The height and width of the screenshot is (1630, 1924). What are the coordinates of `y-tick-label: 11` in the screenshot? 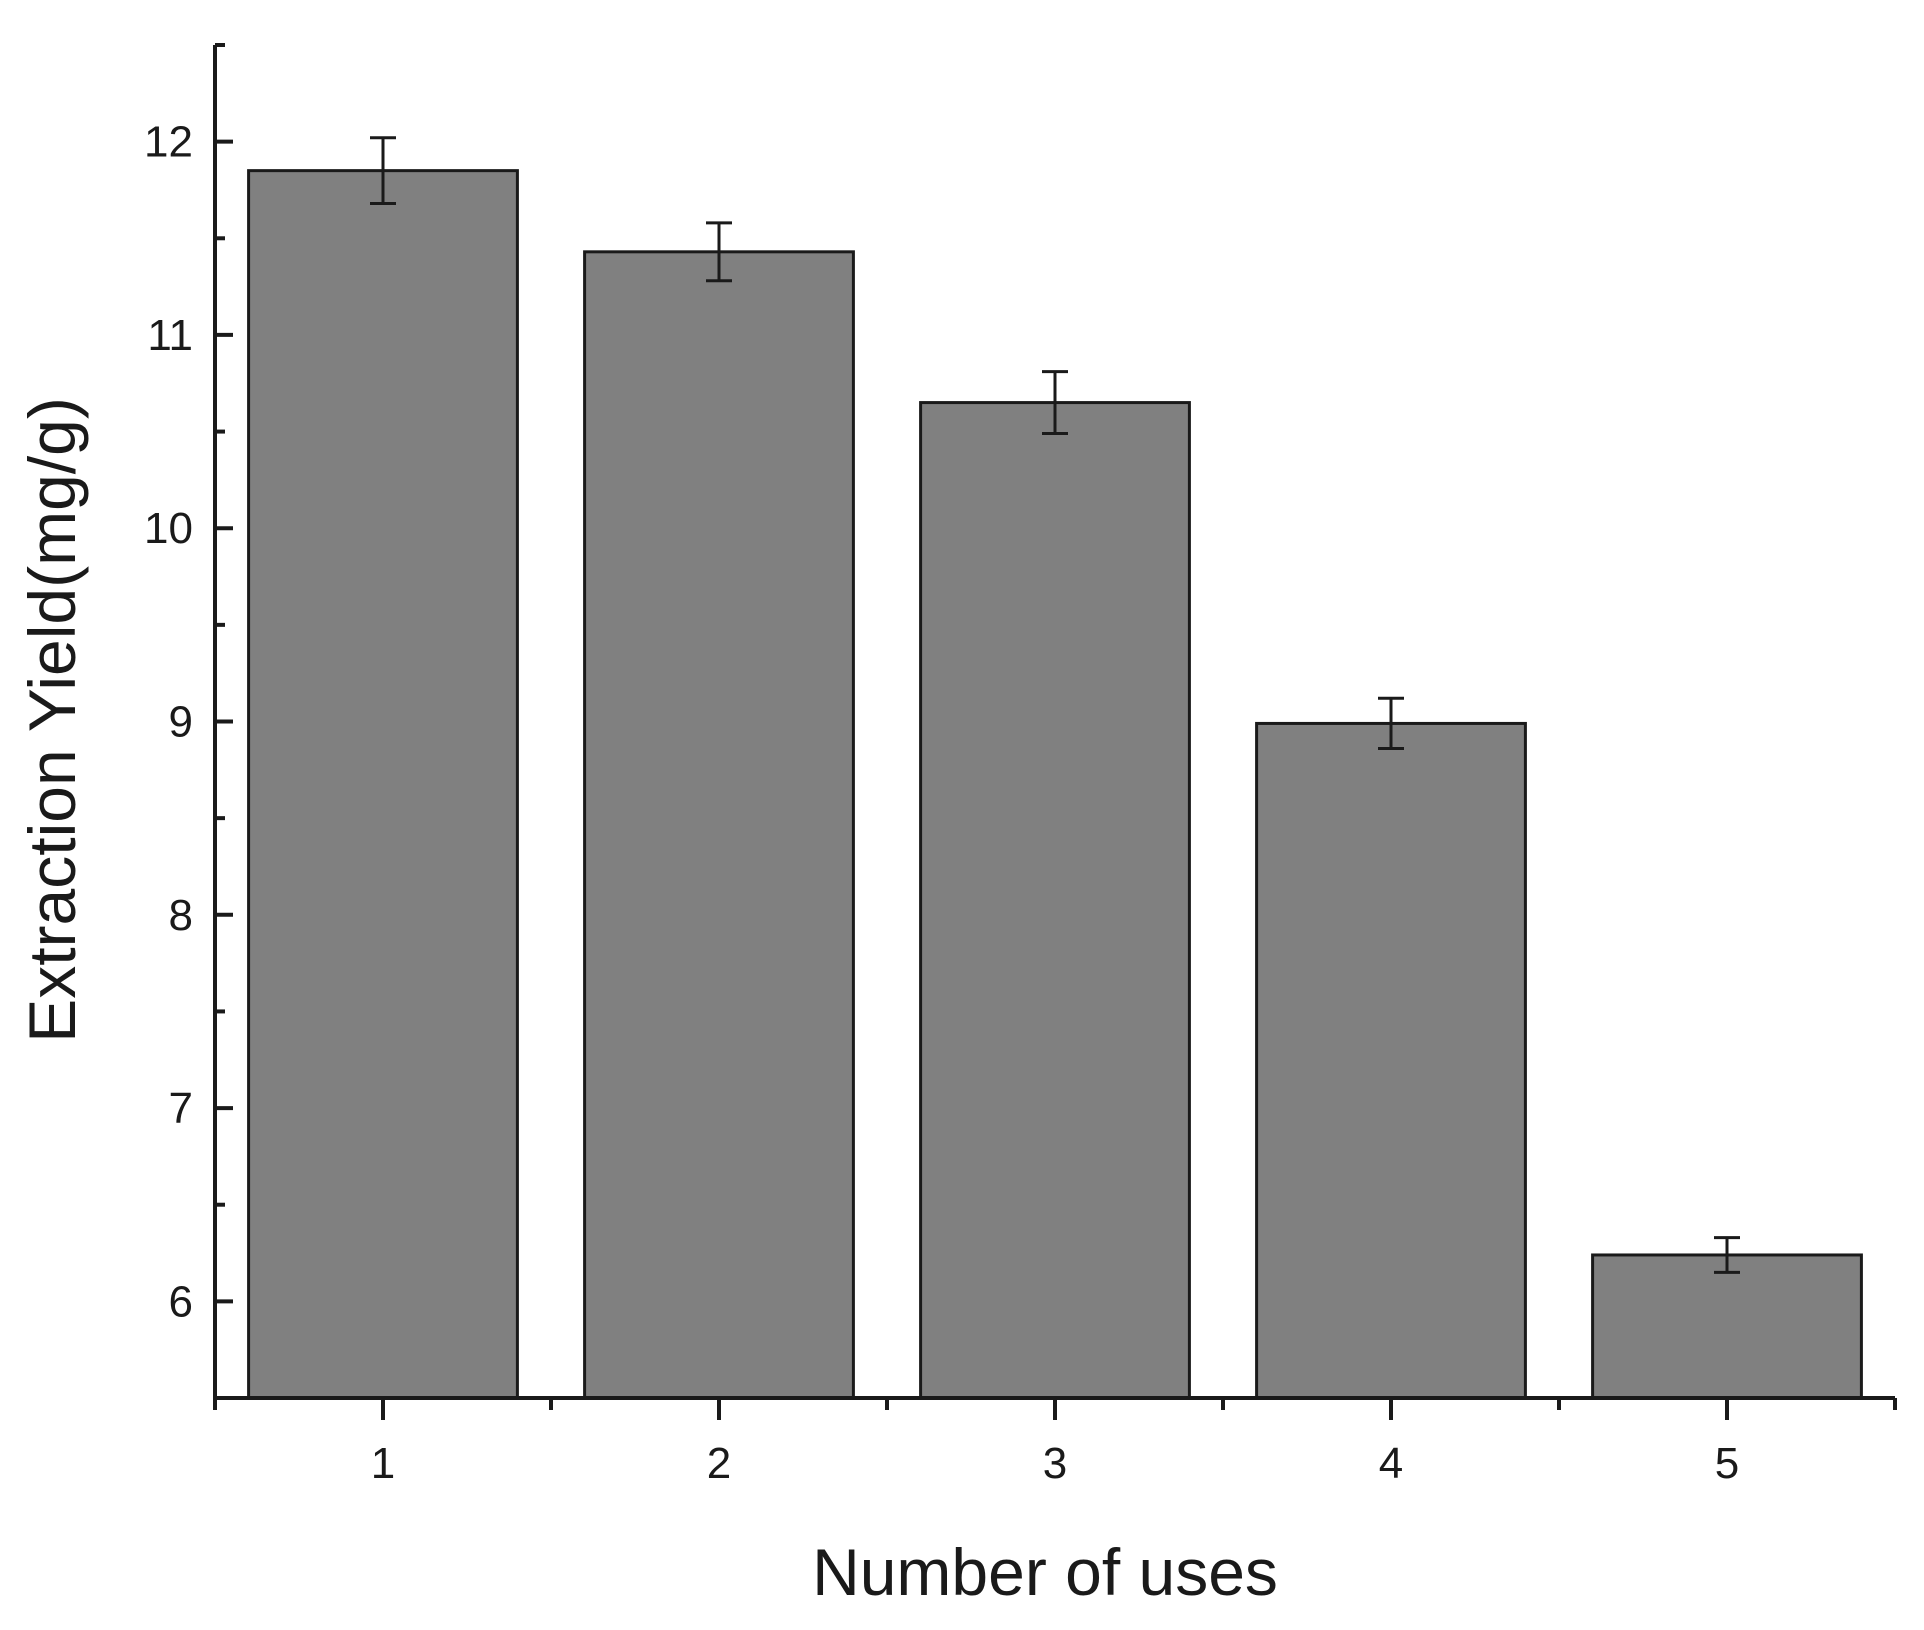 It's located at (170, 335).